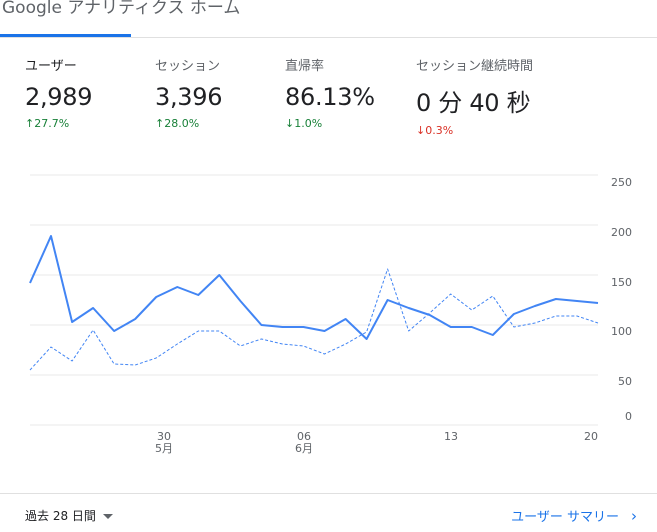 The height and width of the screenshot is (532, 657). Describe the element at coordinates (634, 516) in the screenshot. I see `chevron-right-icon: ›` at that location.